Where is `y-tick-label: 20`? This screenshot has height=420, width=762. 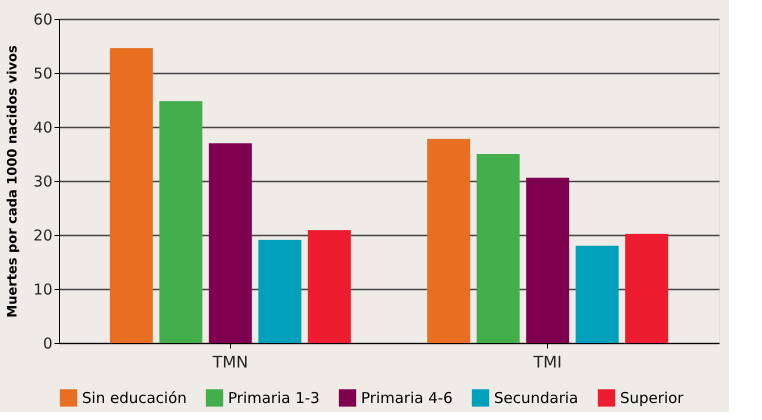
y-tick-label: 20 is located at coordinates (42, 235).